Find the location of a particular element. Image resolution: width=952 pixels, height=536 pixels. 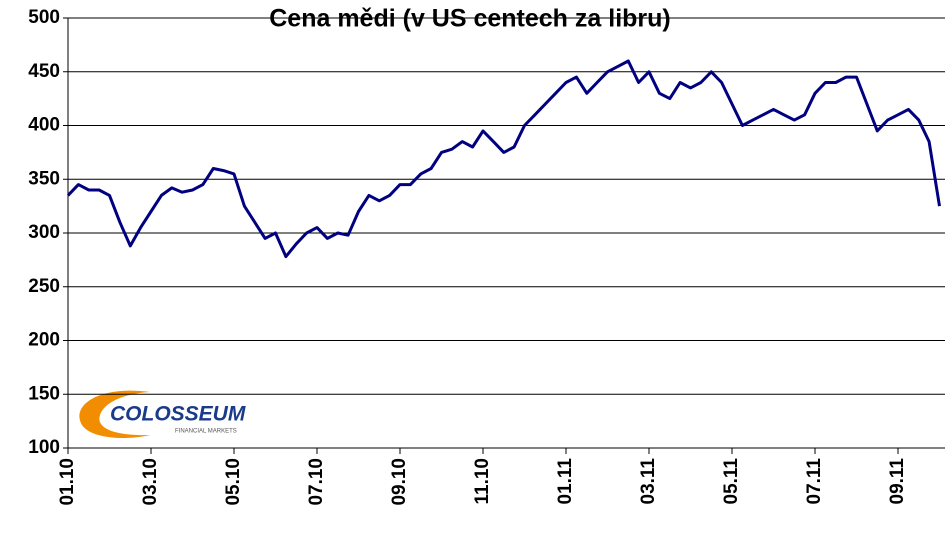

y-tick-label: 350 is located at coordinates (44, 178).